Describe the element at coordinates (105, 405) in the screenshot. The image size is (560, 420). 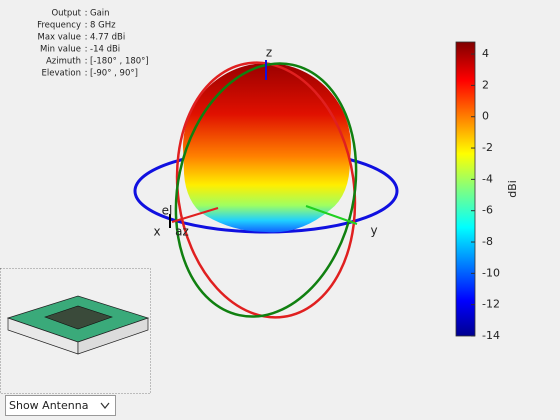
I see `dropdown-arrow` at that location.